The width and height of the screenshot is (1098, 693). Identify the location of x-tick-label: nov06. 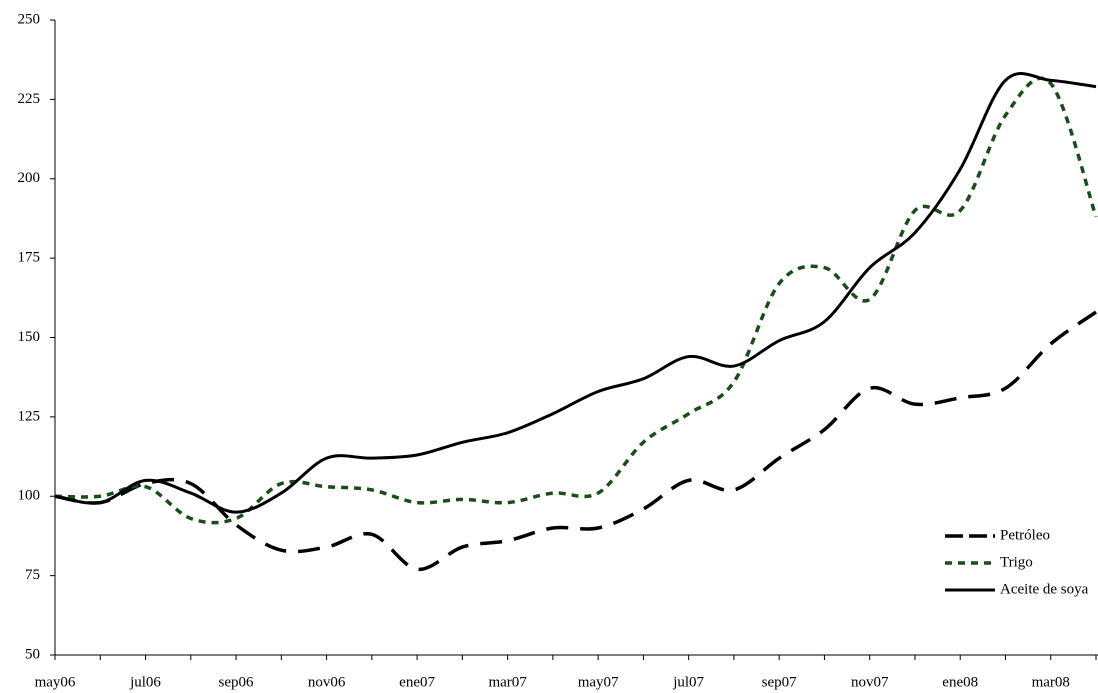
(327, 682).